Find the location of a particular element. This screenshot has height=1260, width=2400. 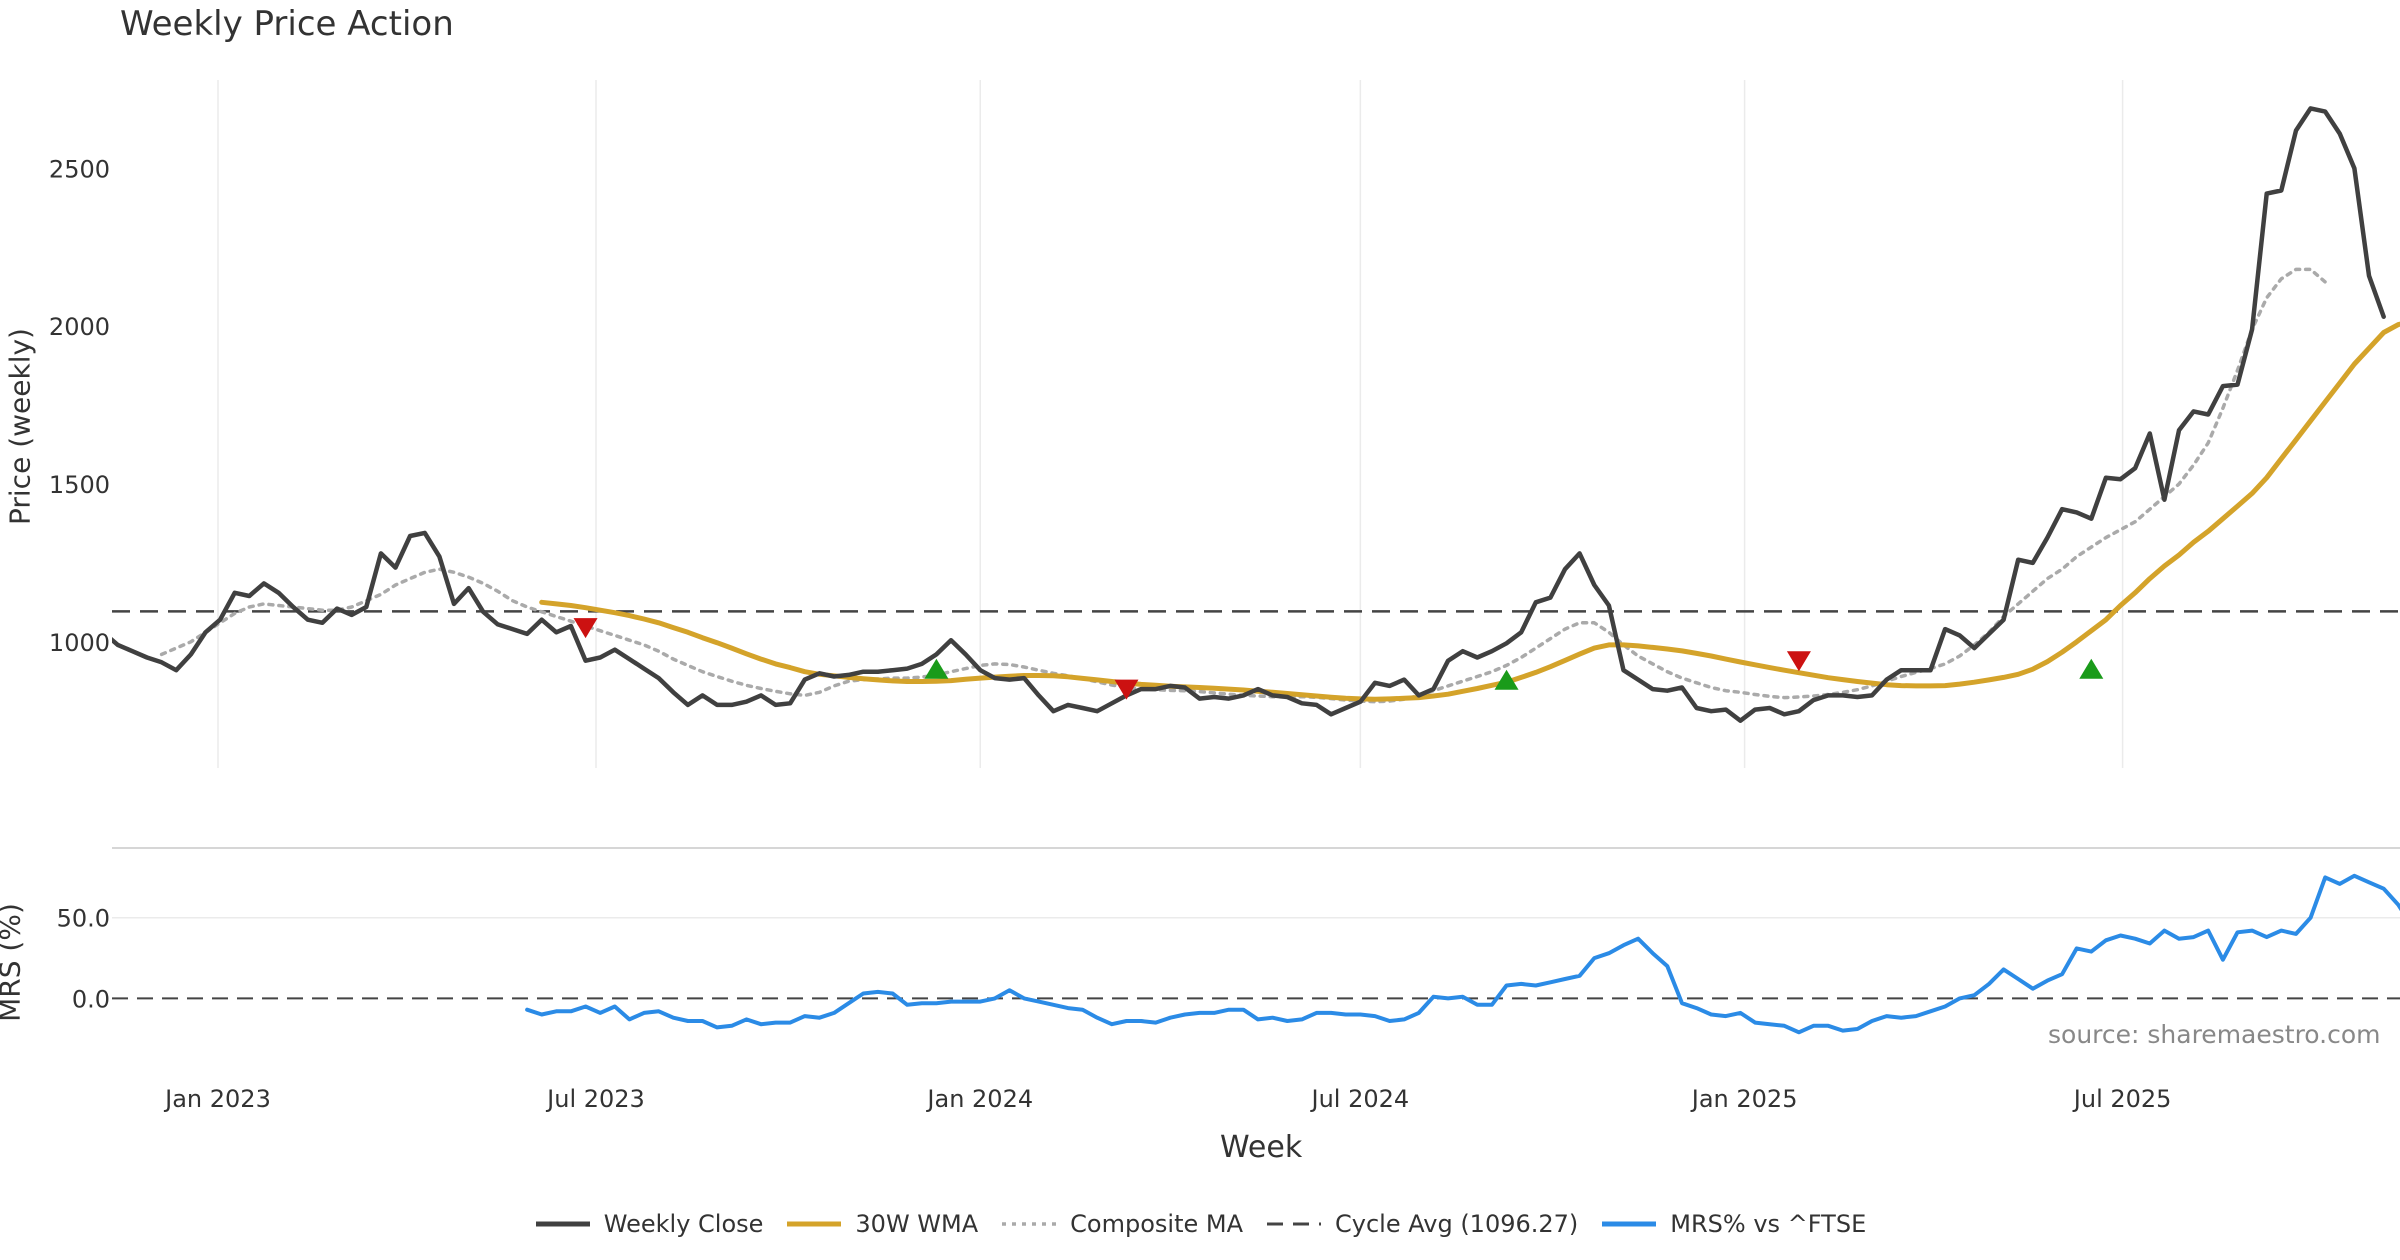

legend-label: Weekly Close is located at coordinates (683, 1224).